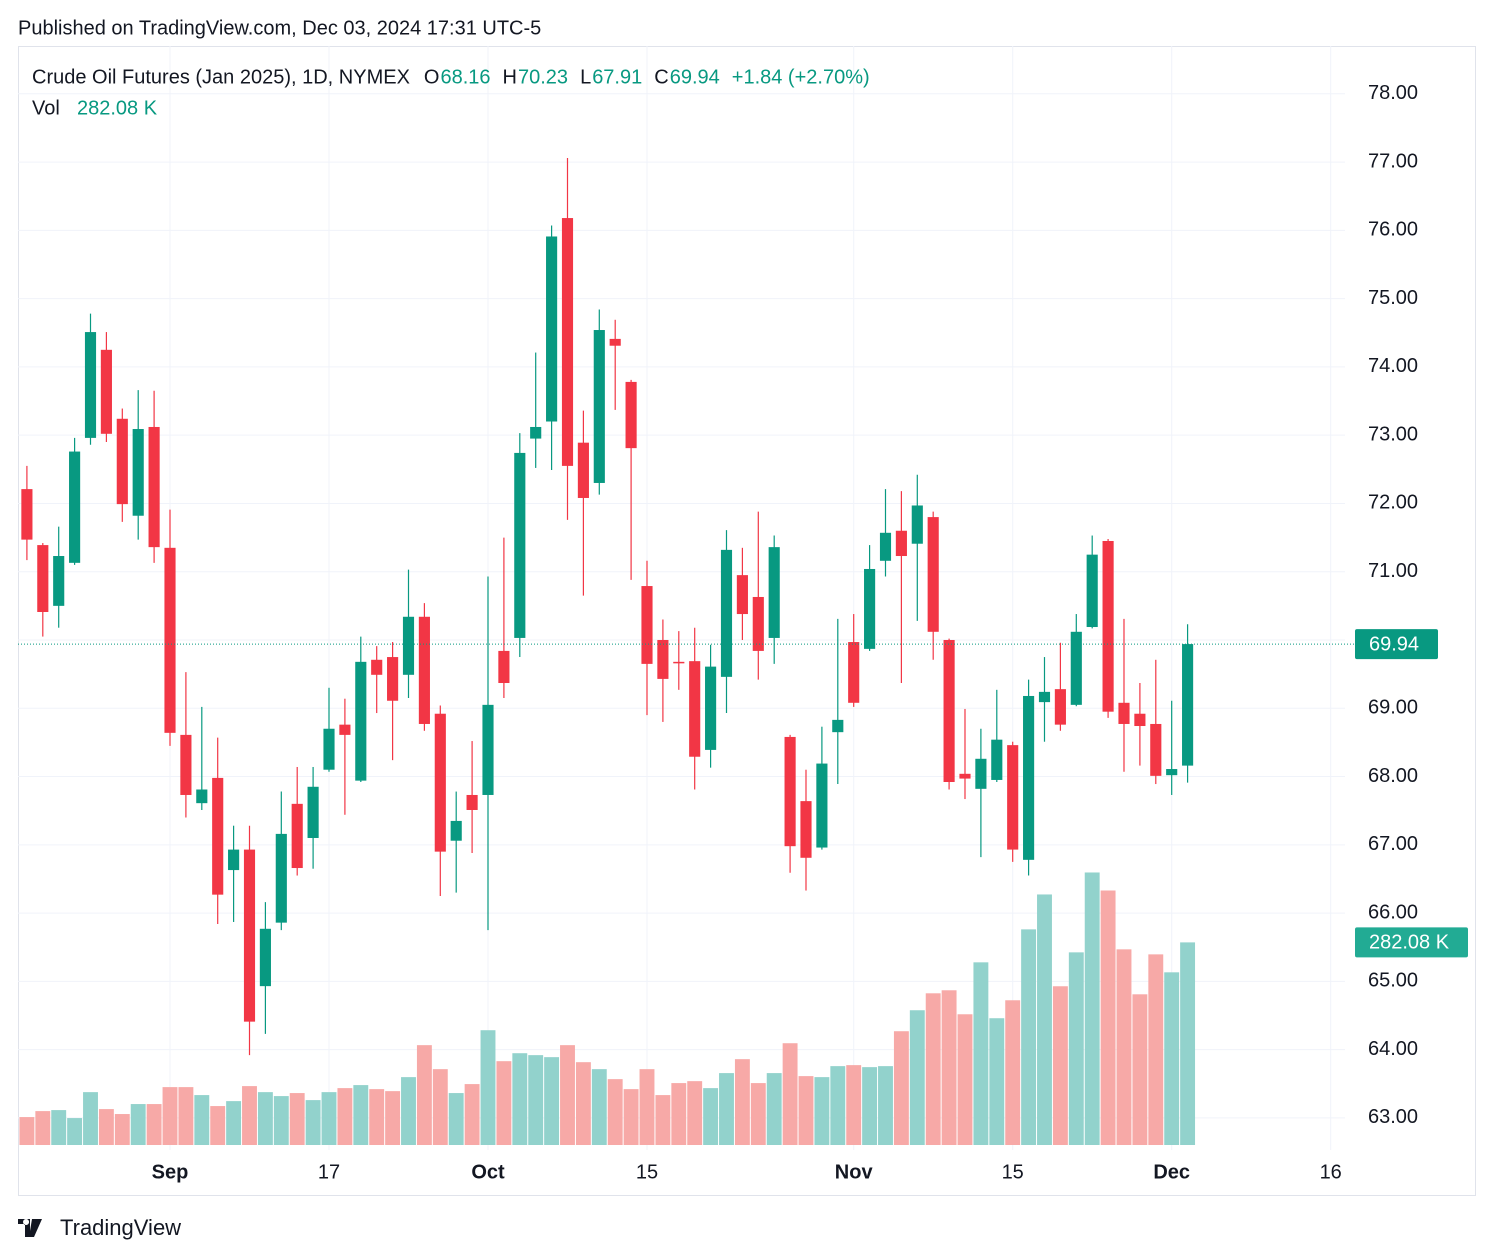  I want to click on ohlc-key: C, so click(661, 77).